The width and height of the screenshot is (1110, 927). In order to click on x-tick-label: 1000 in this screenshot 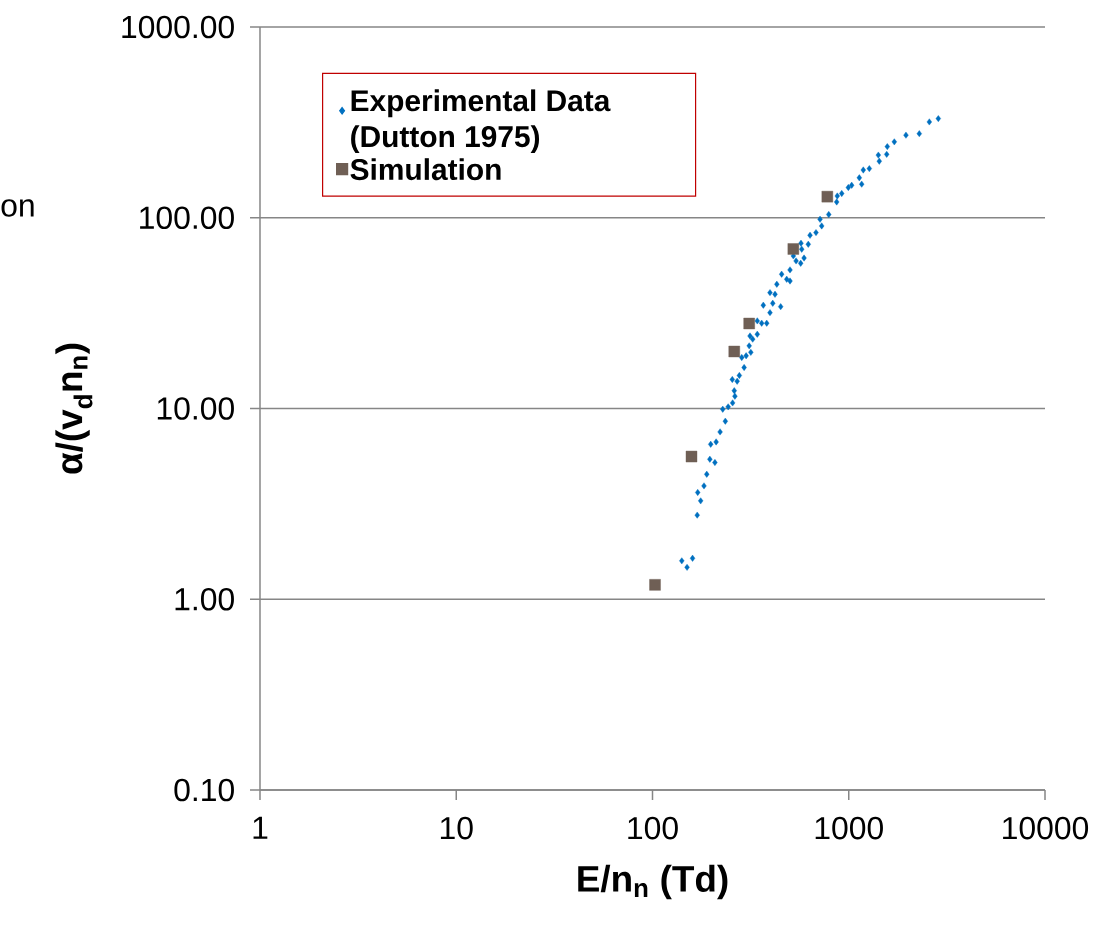, I will do `click(849, 828)`.